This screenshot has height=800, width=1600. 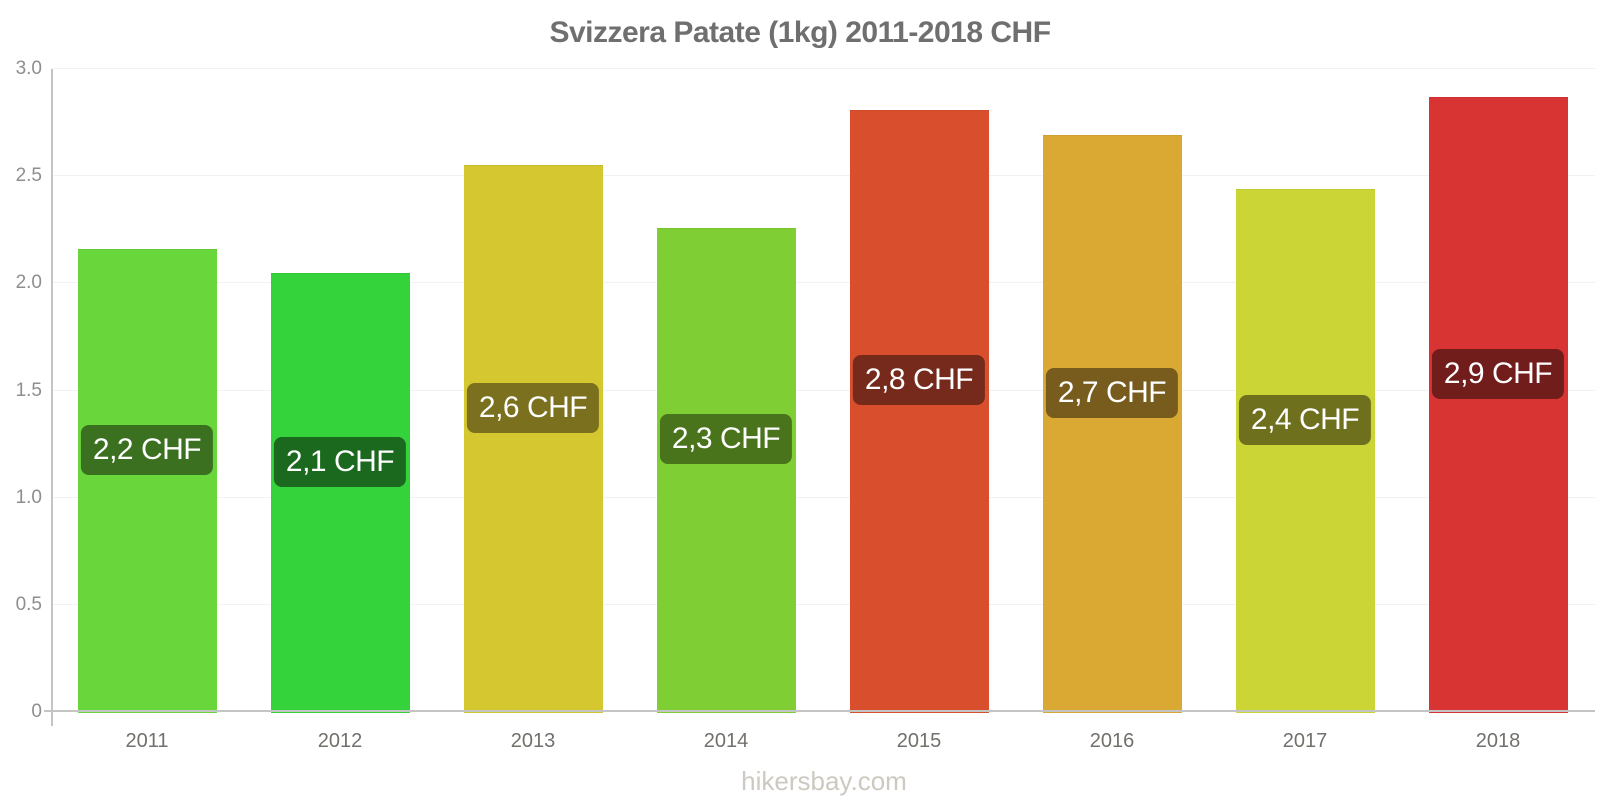 I want to click on x-axis-label-2016: 2016, so click(x=1112, y=741).